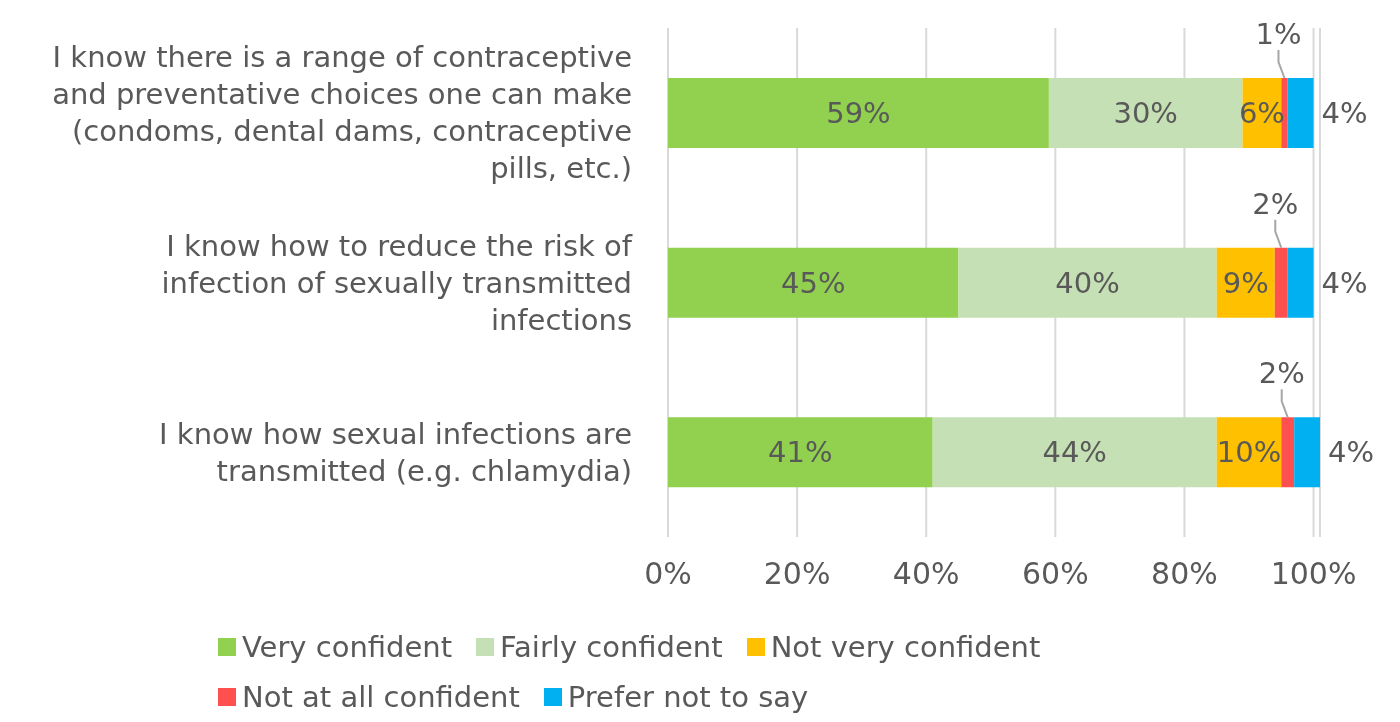 This screenshot has height=722, width=1400. Describe the element at coordinates (1055, 574) in the screenshot. I see `x-tick-label: 60%` at that location.